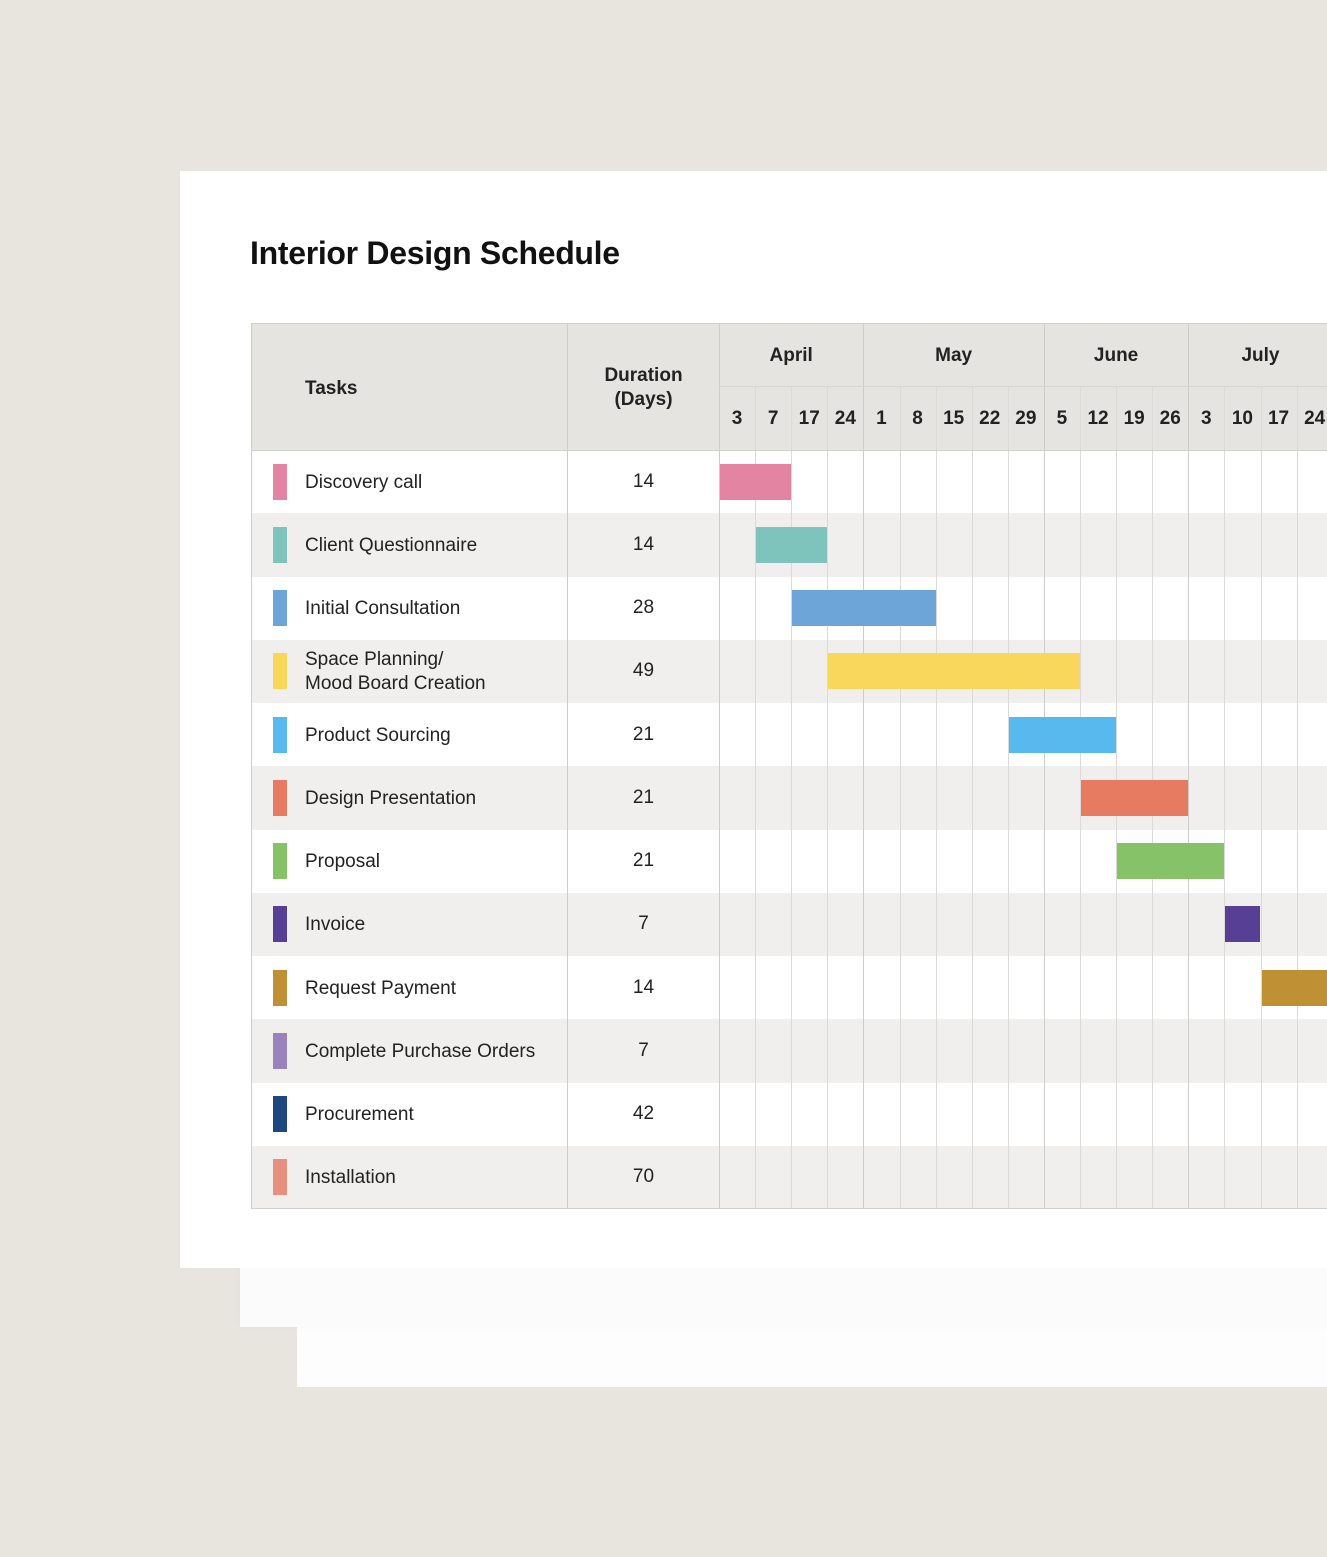 The image size is (1327, 1557). I want to click on month-header: April, so click(791, 355).